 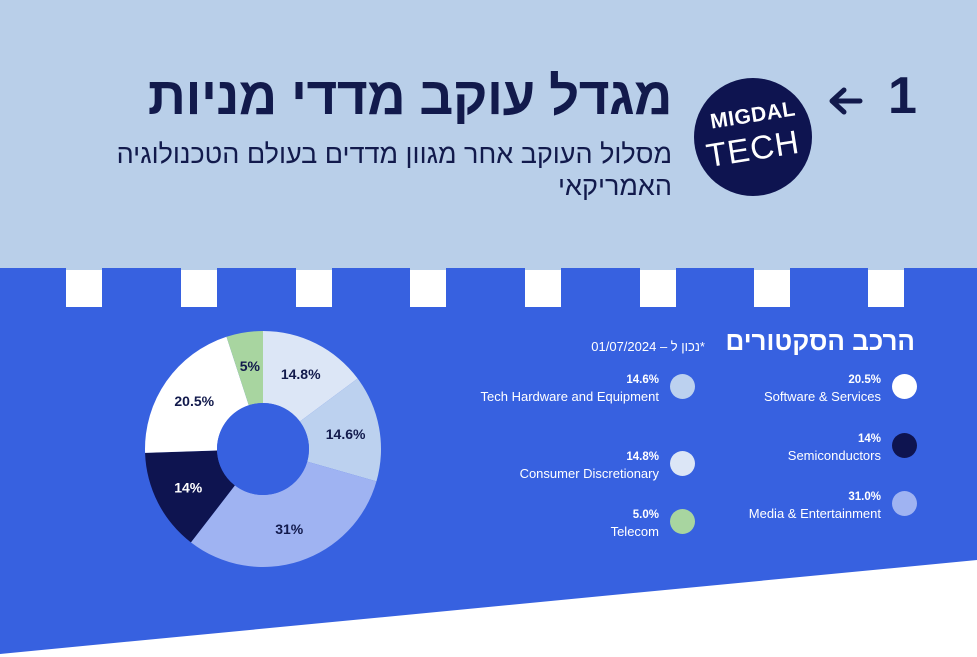 I want to click on slice-label: 5%, so click(x=250, y=366).